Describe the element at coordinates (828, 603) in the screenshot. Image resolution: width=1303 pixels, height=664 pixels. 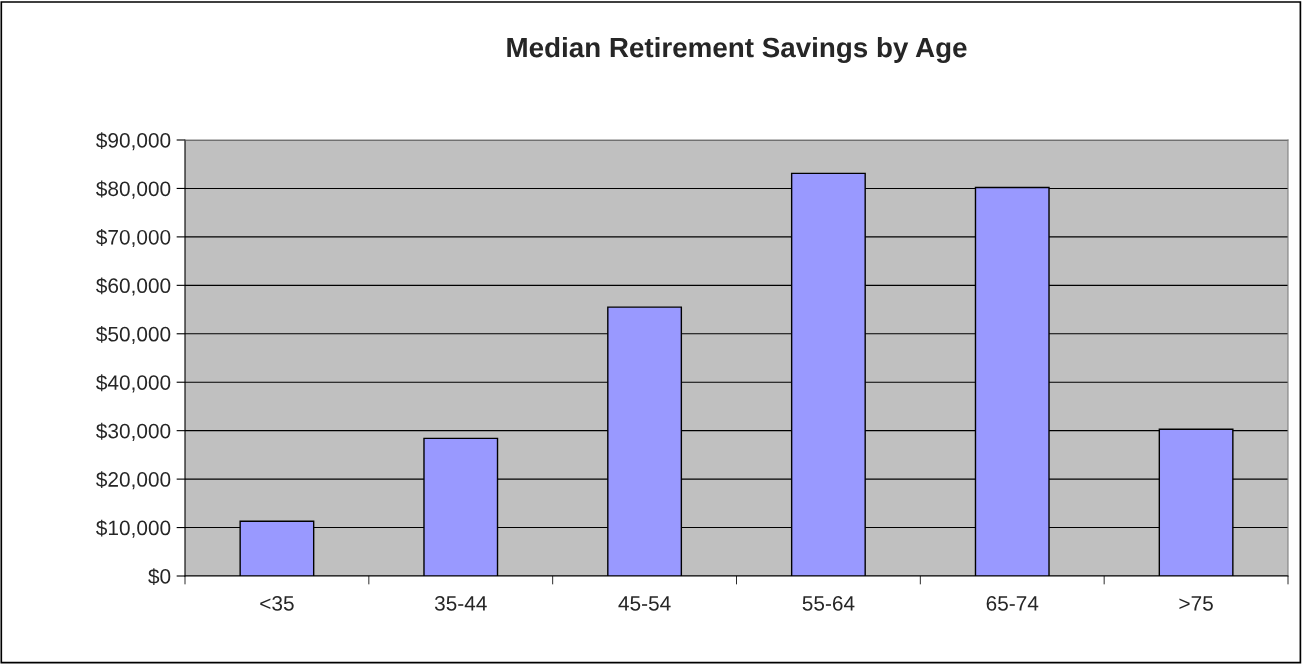
I see `x-tick-label: 55-64` at that location.